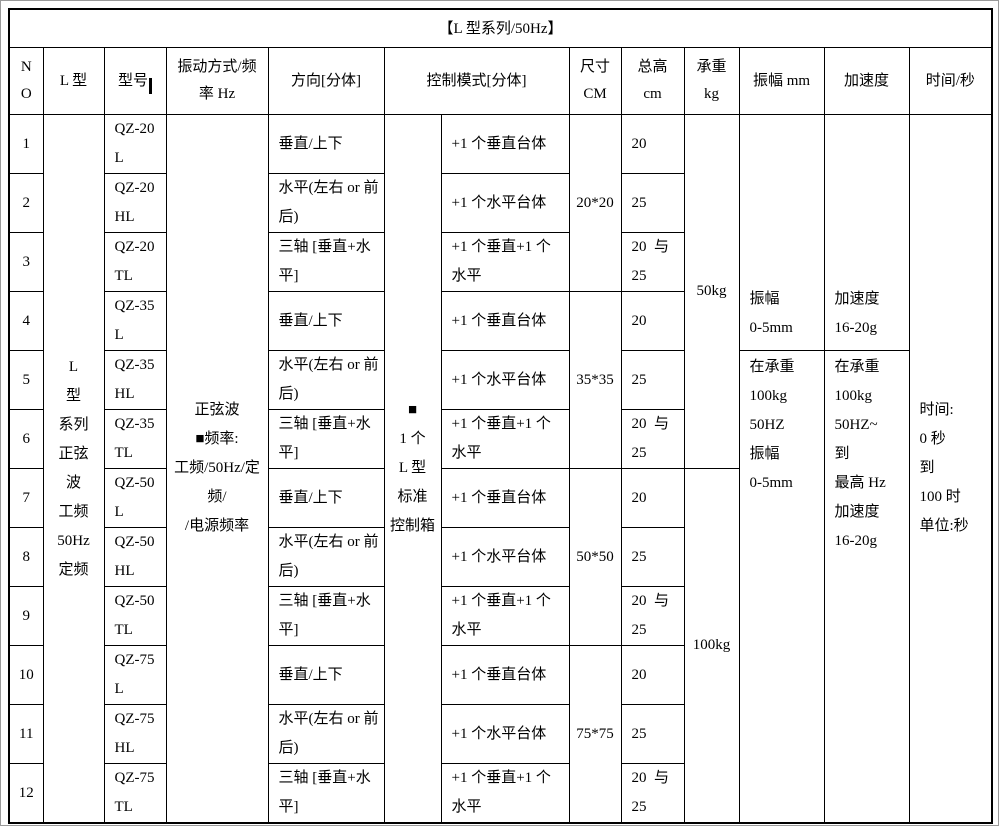  What do you see at coordinates (595, 203) in the screenshot?
I see `size-cell: 20*20` at bounding box center [595, 203].